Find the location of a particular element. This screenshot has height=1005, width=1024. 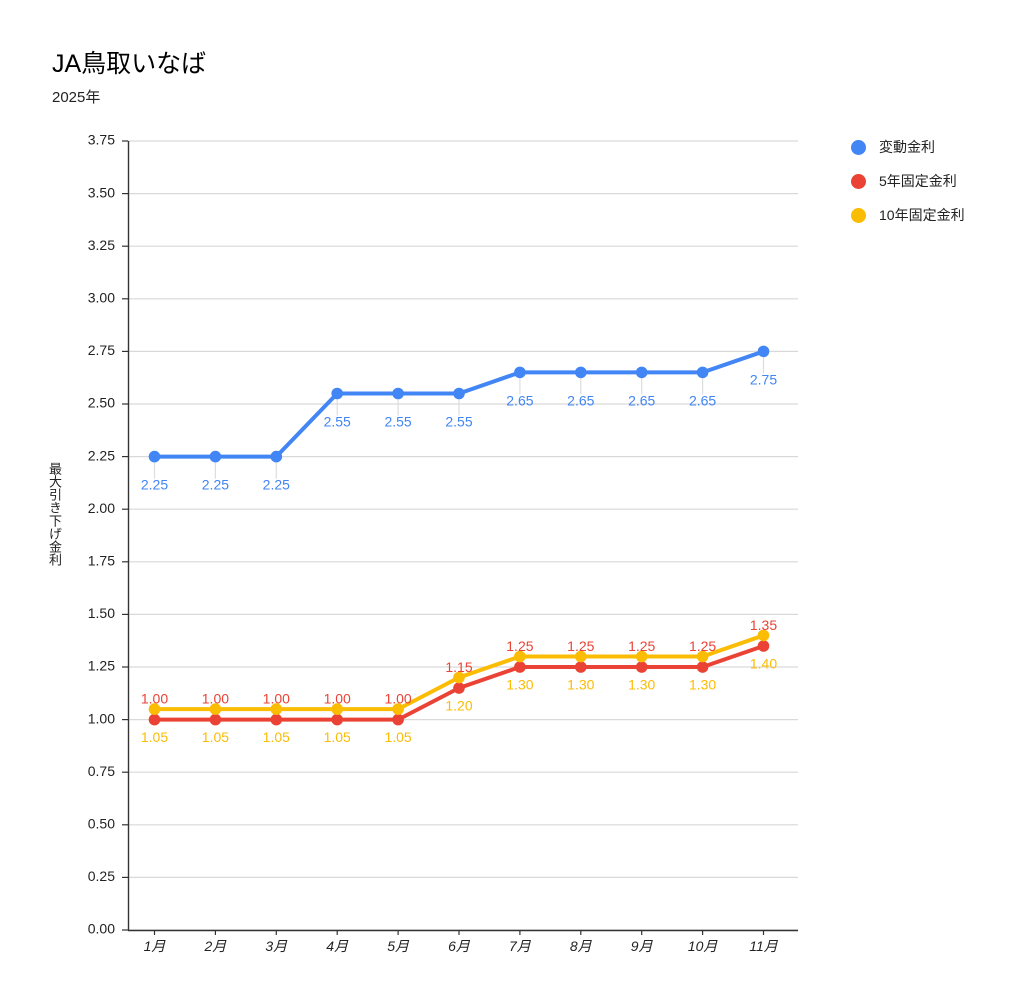

x-tick-label: 9月 is located at coordinates (642, 946).